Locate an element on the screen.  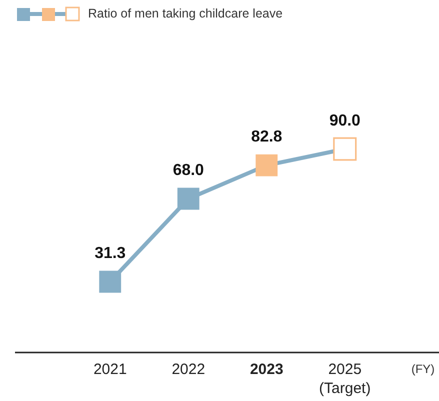
data-label: 31.3 is located at coordinates (110, 253).